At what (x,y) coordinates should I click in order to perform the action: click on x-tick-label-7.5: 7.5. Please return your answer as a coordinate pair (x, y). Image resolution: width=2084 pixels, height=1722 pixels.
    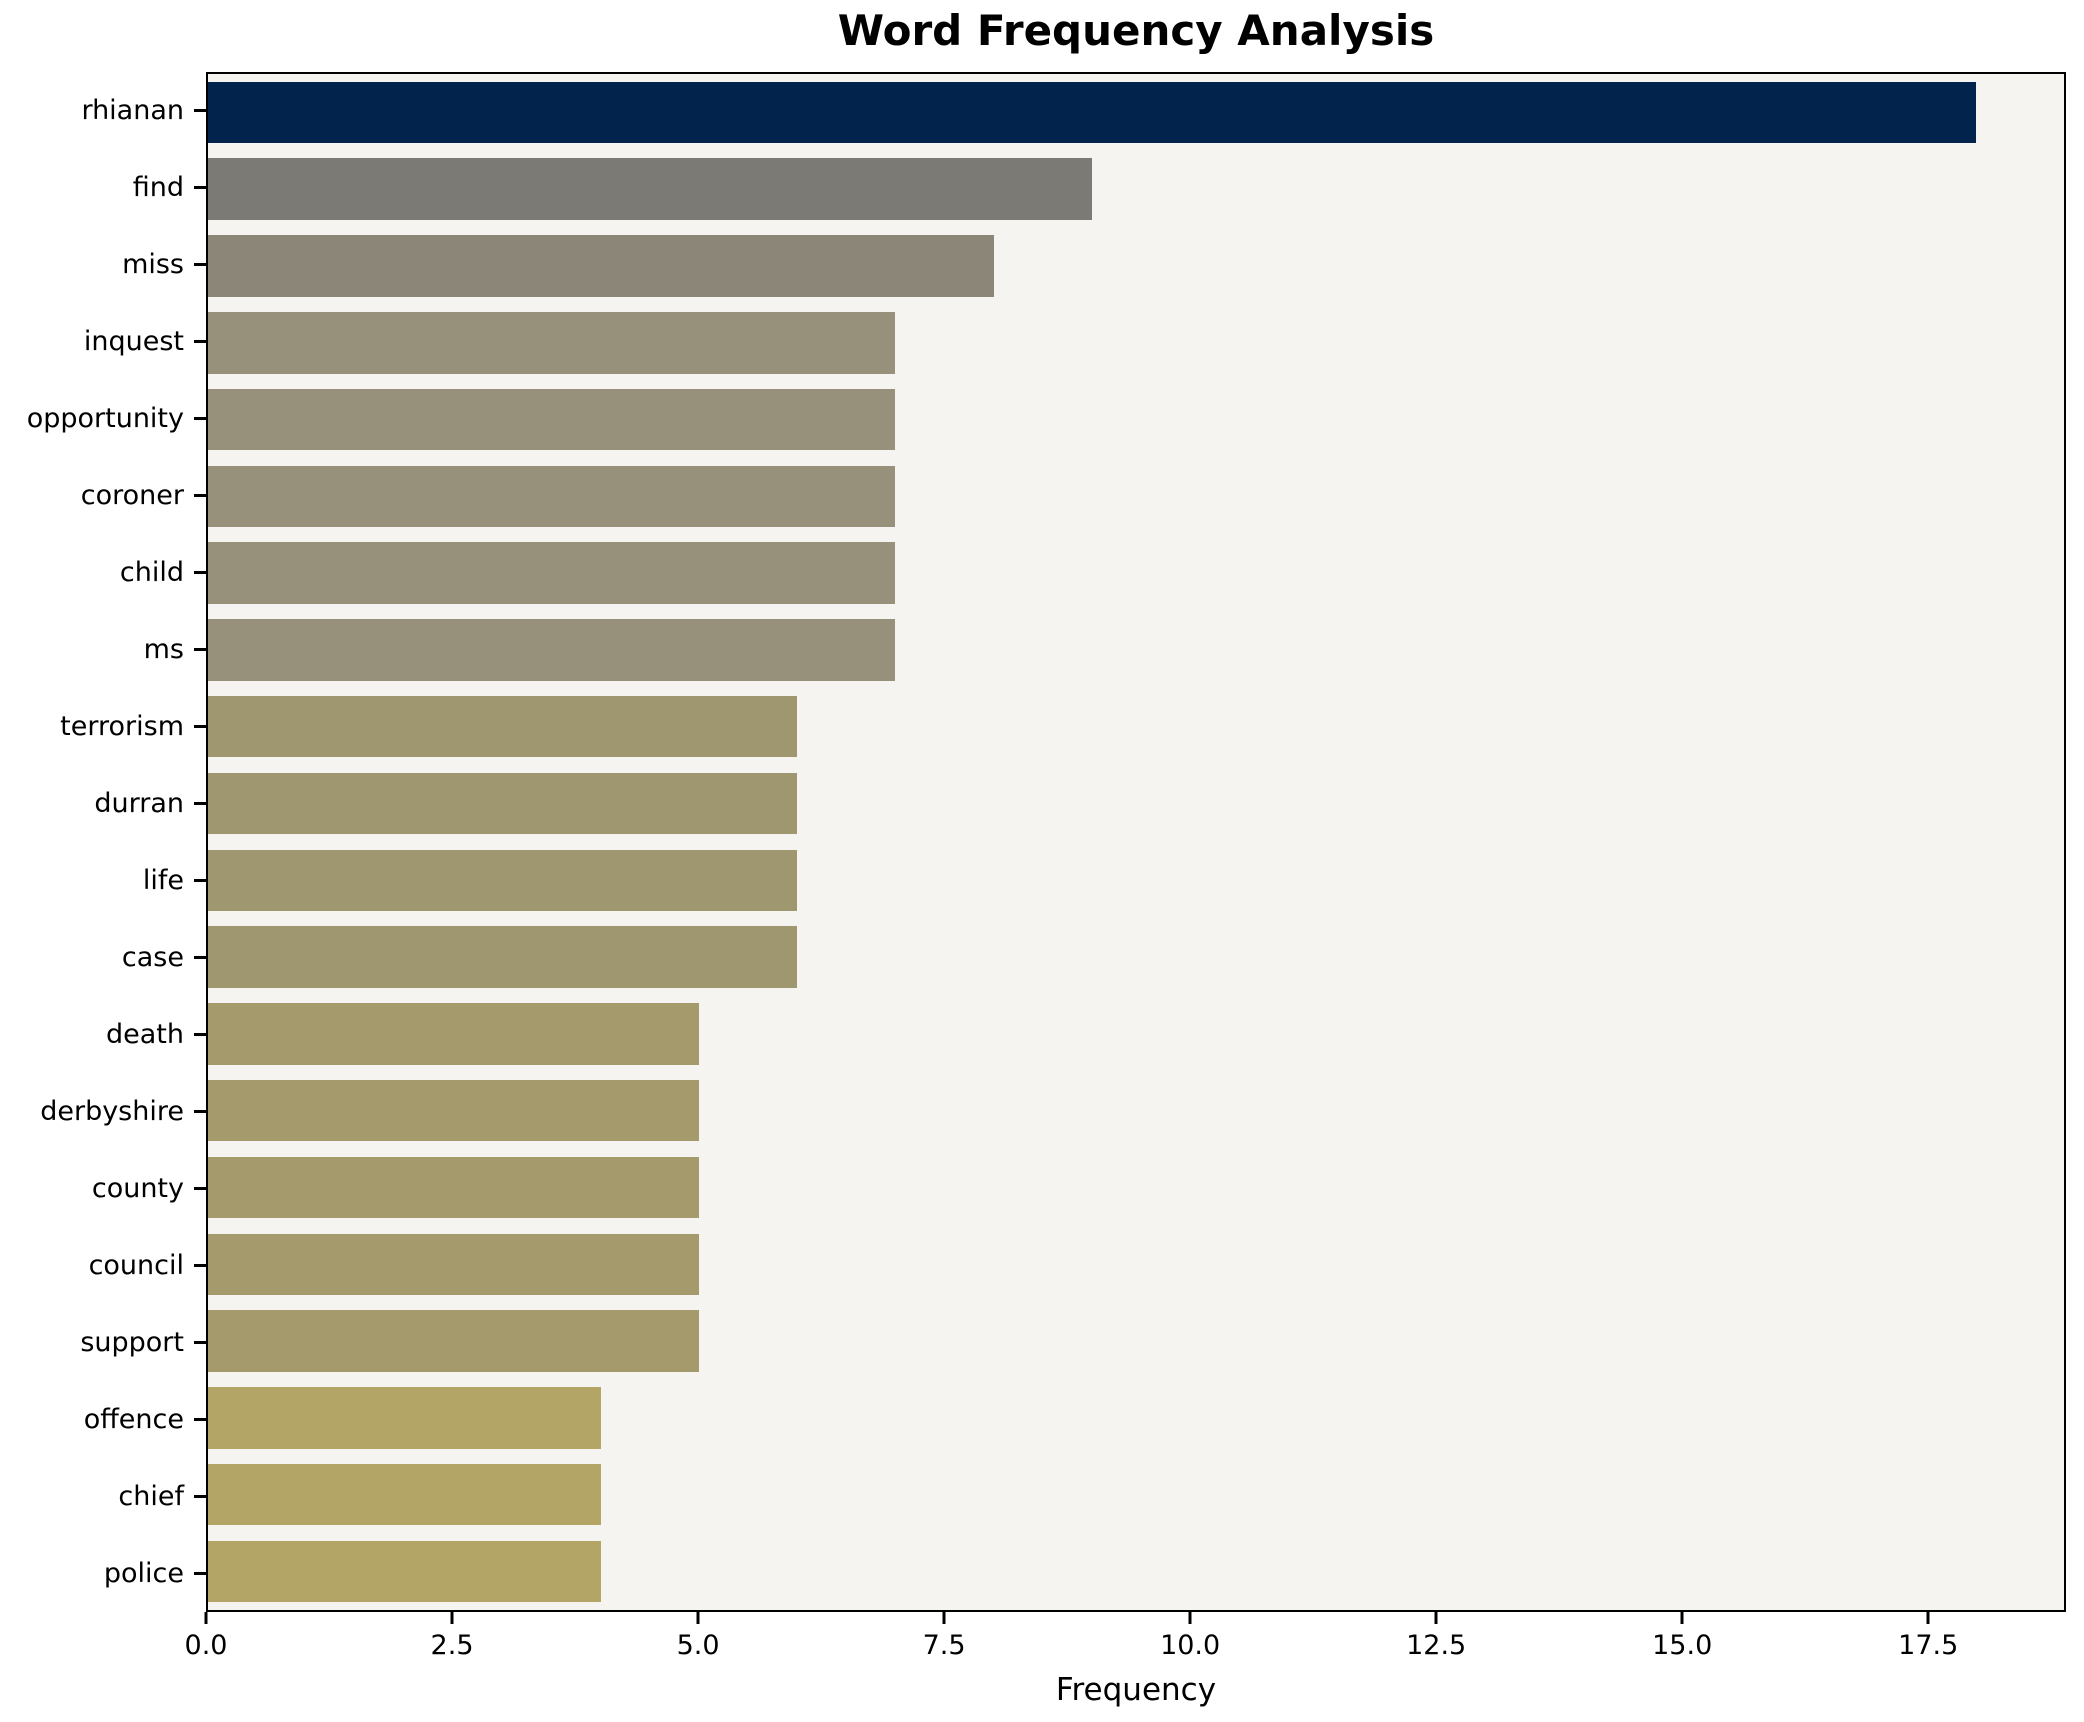
    Looking at the image, I should click on (944, 1645).